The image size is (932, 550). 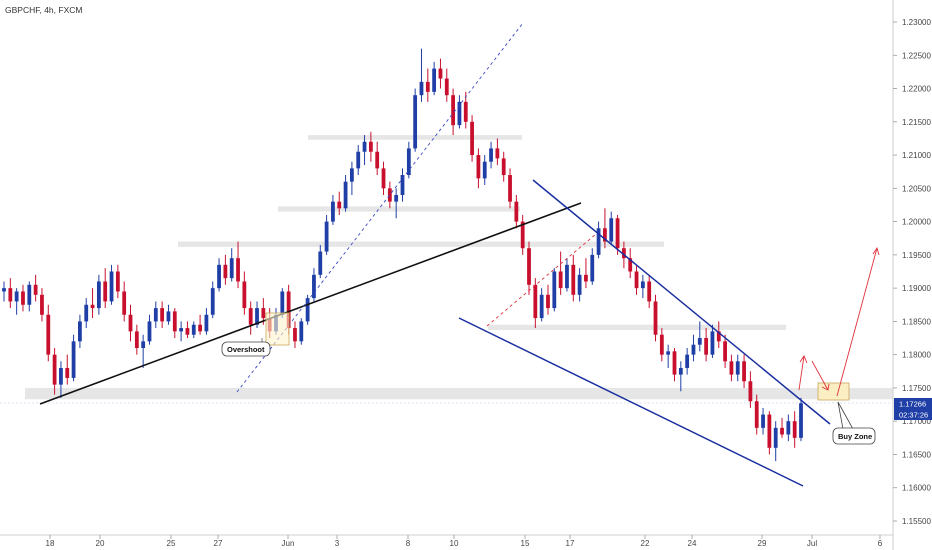 What do you see at coordinates (916, 89) in the screenshot?
I see `y-tick-label-2: 1.22000` at bounding box center [916, 89].